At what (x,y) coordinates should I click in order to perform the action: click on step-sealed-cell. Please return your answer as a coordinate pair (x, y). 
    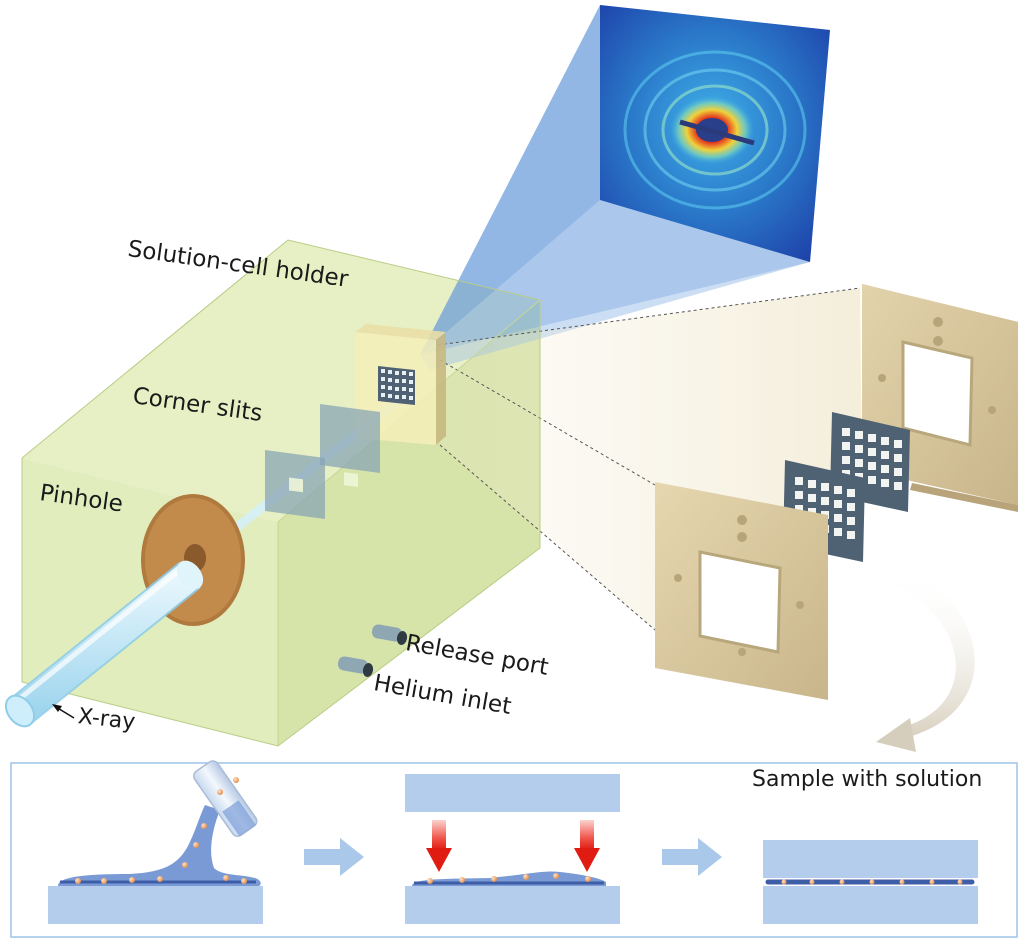
    Looking at the image, I should click on (870, 882).